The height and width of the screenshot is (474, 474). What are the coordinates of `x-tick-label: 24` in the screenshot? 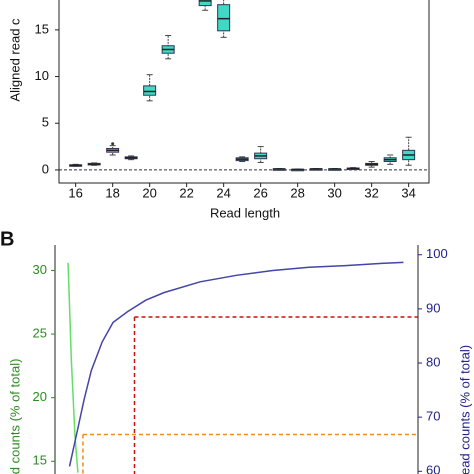 It's located at (223, 192).